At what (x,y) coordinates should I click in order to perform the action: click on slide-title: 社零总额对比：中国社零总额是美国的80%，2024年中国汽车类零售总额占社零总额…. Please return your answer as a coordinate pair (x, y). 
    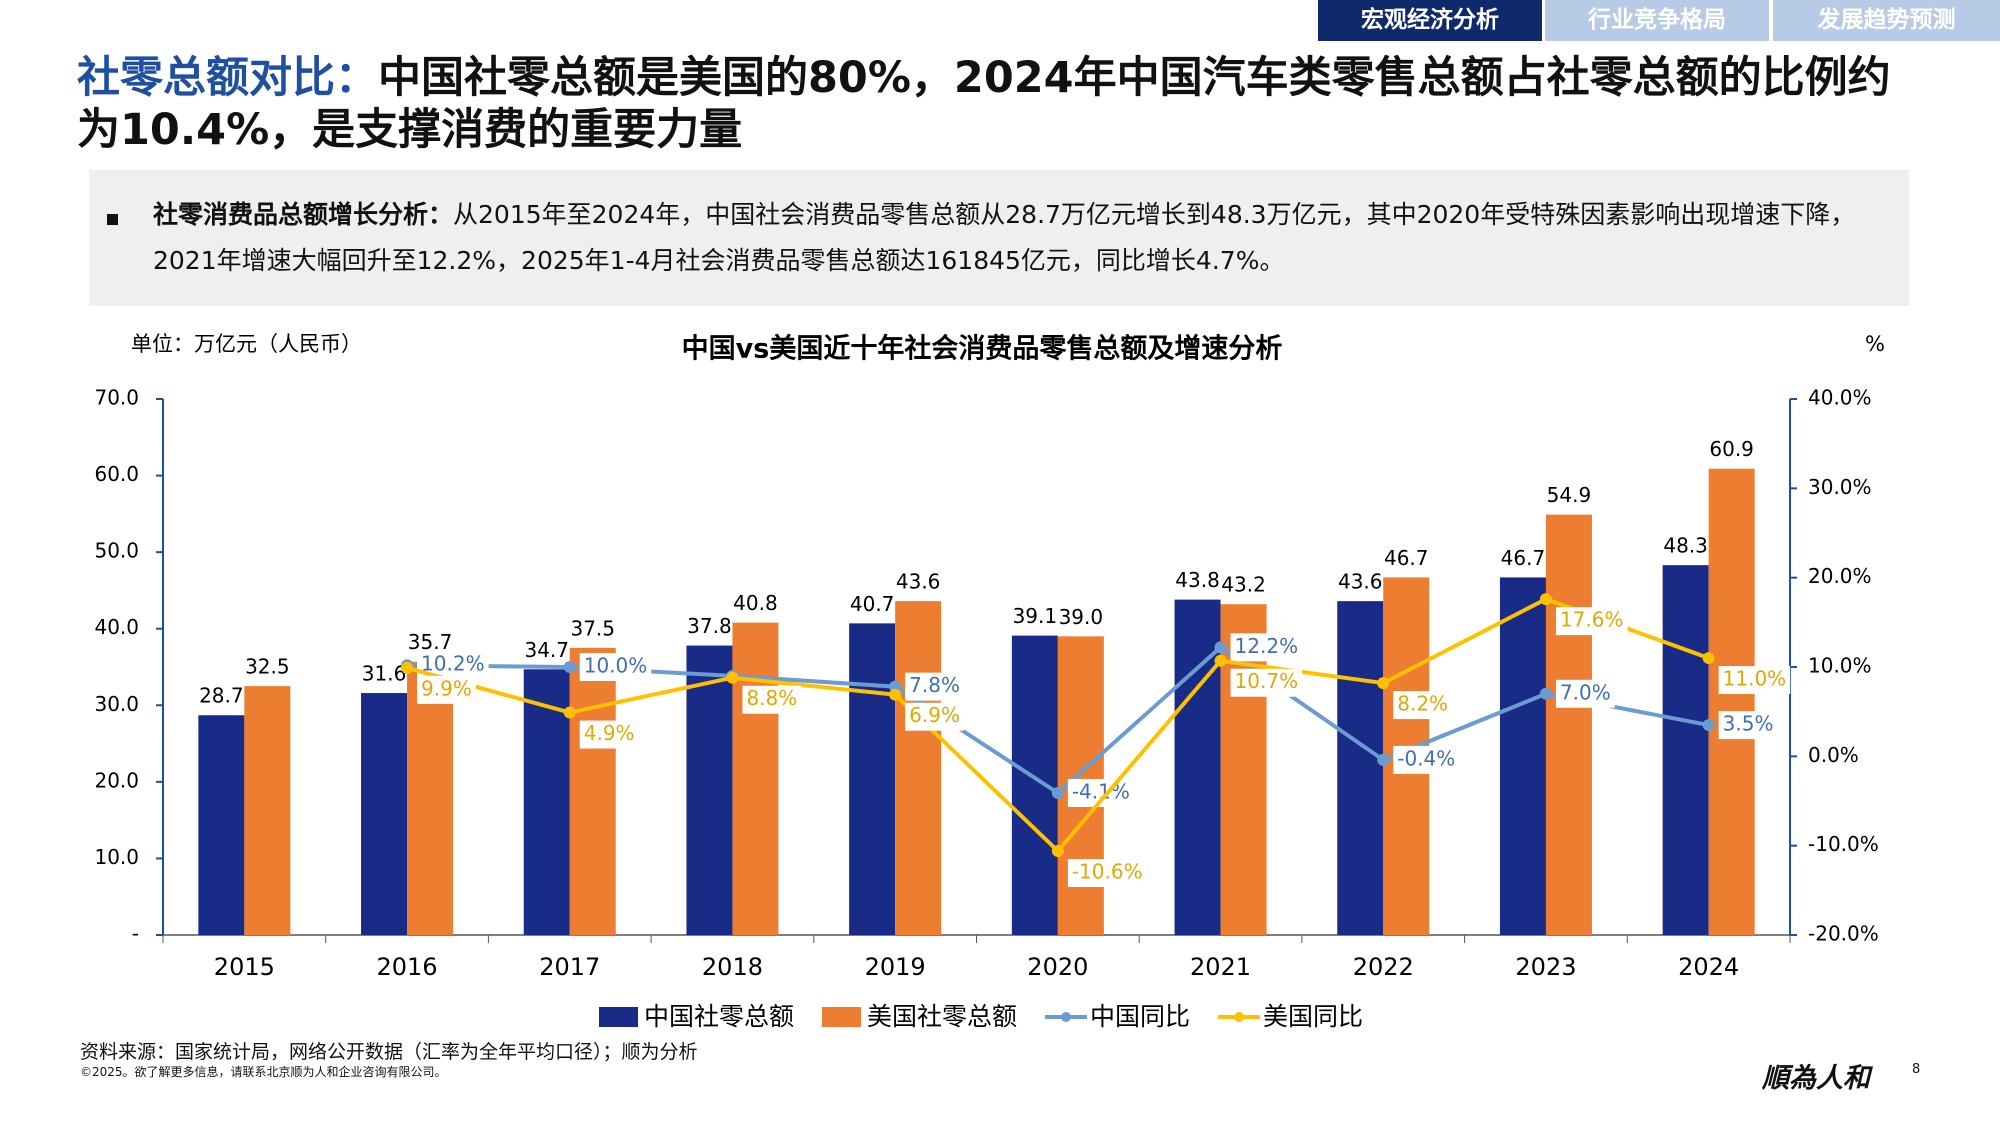
    Looking at the image, I should click on (1002, 104).